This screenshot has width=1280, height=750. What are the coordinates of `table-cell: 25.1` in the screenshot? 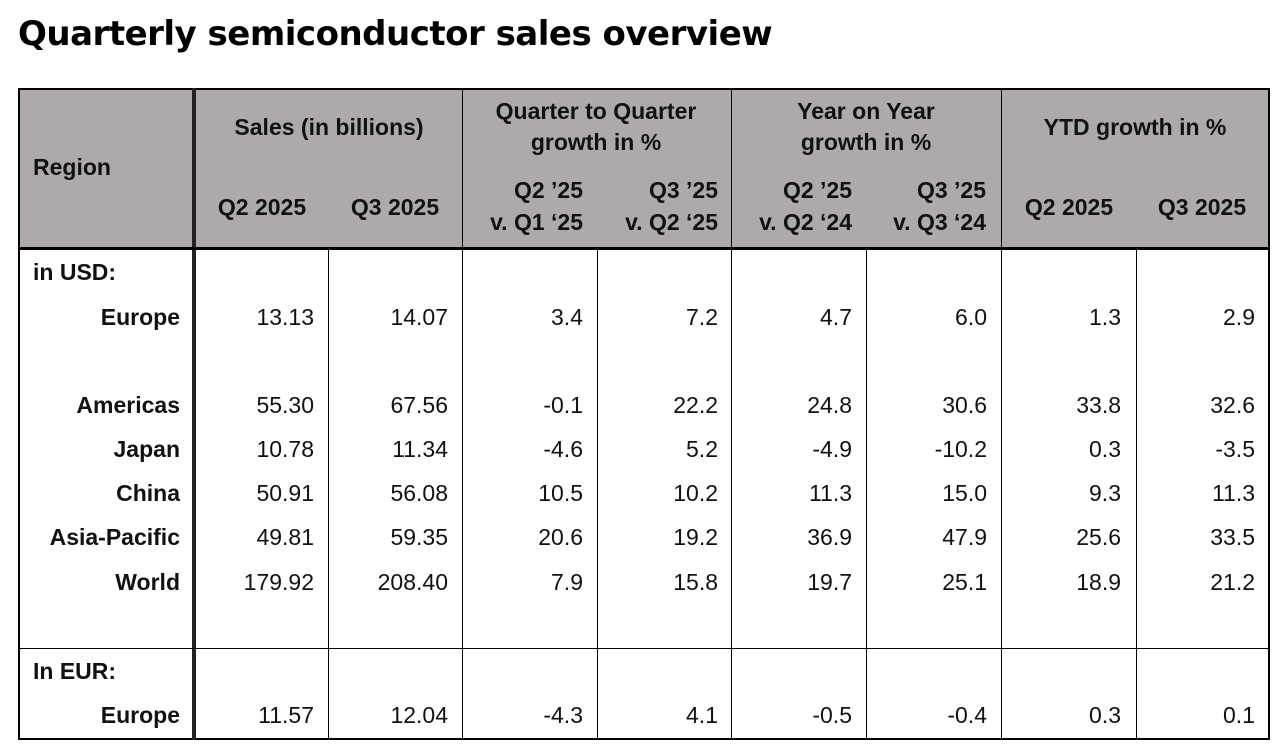 It's located at (964, 582).